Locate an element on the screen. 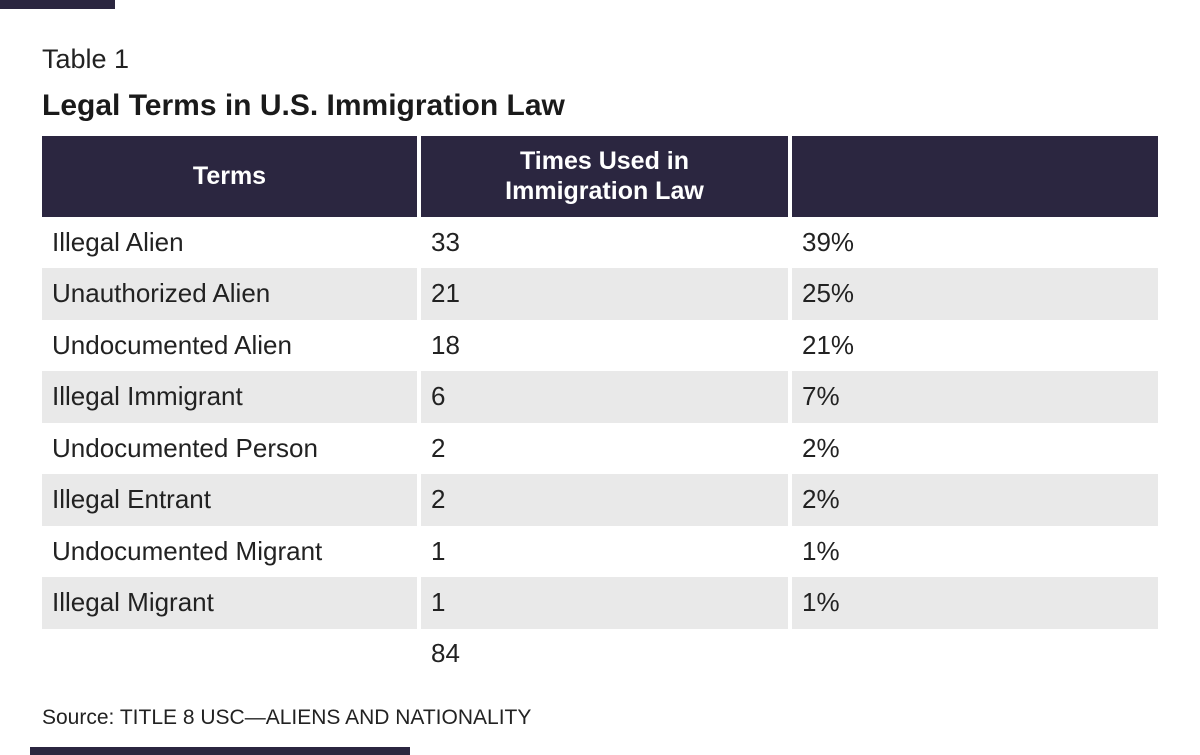 This screenshot has width=1200, height=755. percent-cell: 25% is located at coordinates (975, 294).